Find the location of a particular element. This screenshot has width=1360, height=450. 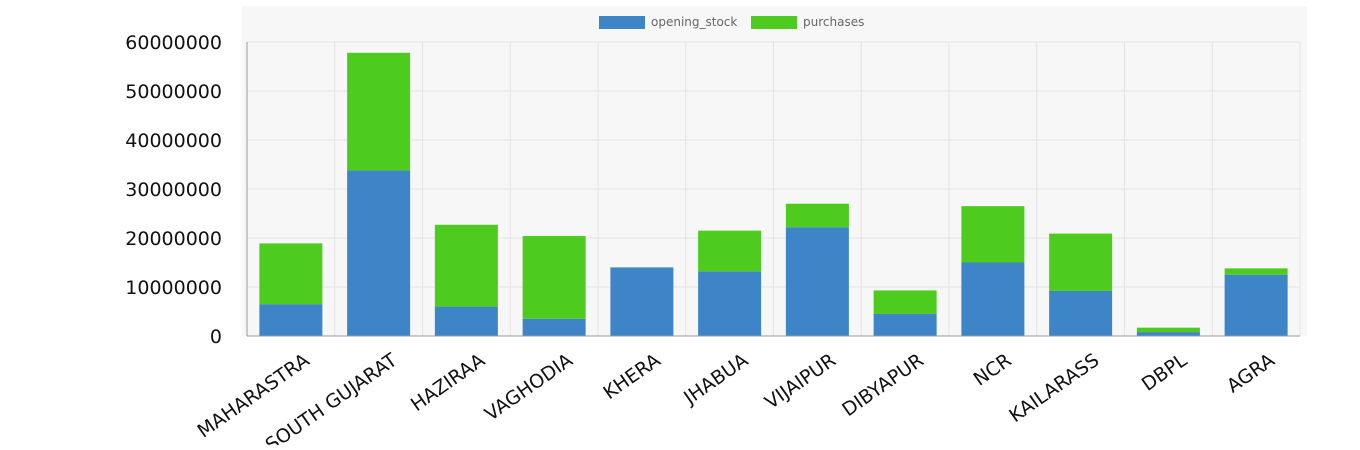

x-tick-label: DBPL is located at coordinates (1165, 372).